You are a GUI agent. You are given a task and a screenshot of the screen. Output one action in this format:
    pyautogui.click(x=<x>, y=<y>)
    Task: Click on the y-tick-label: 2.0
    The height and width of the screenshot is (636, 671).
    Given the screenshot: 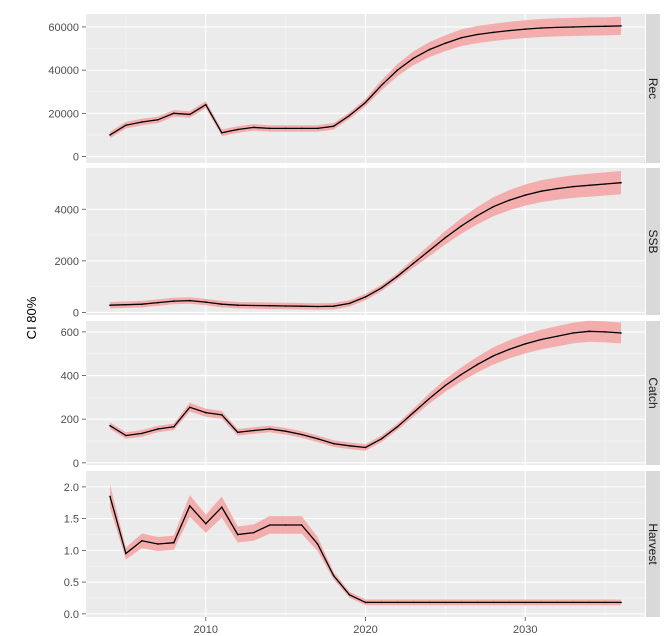 What is the action you would take?
    pyautogui.click(x=71, y=488)
    